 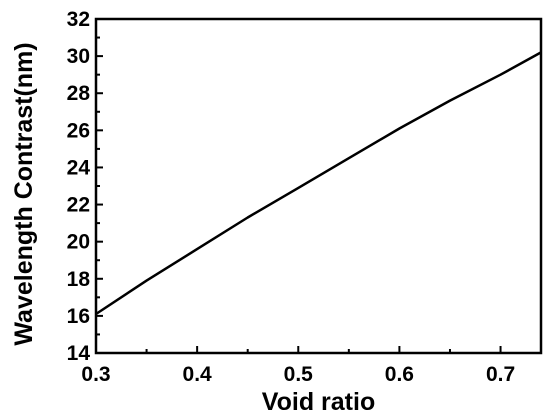 What do you see at coordinates (79, 167) in the screenshot?
I see `y-tick-label: 24` at bounding box center [79, 167].